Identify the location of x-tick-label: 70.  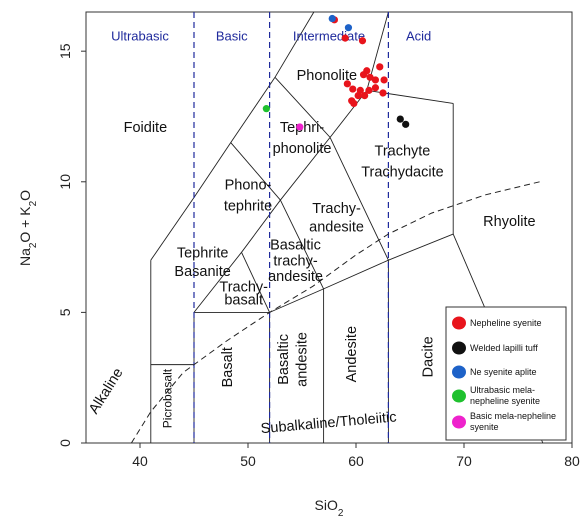
(464, 461).